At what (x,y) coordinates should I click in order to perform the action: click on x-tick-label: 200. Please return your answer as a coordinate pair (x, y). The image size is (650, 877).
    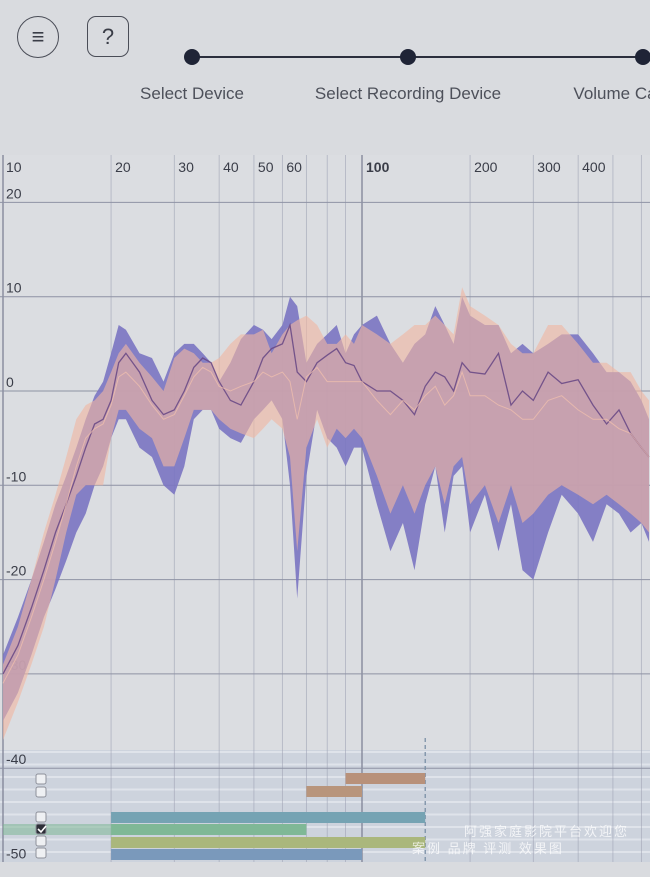
    Looking at the image, I should click on (486, 167).